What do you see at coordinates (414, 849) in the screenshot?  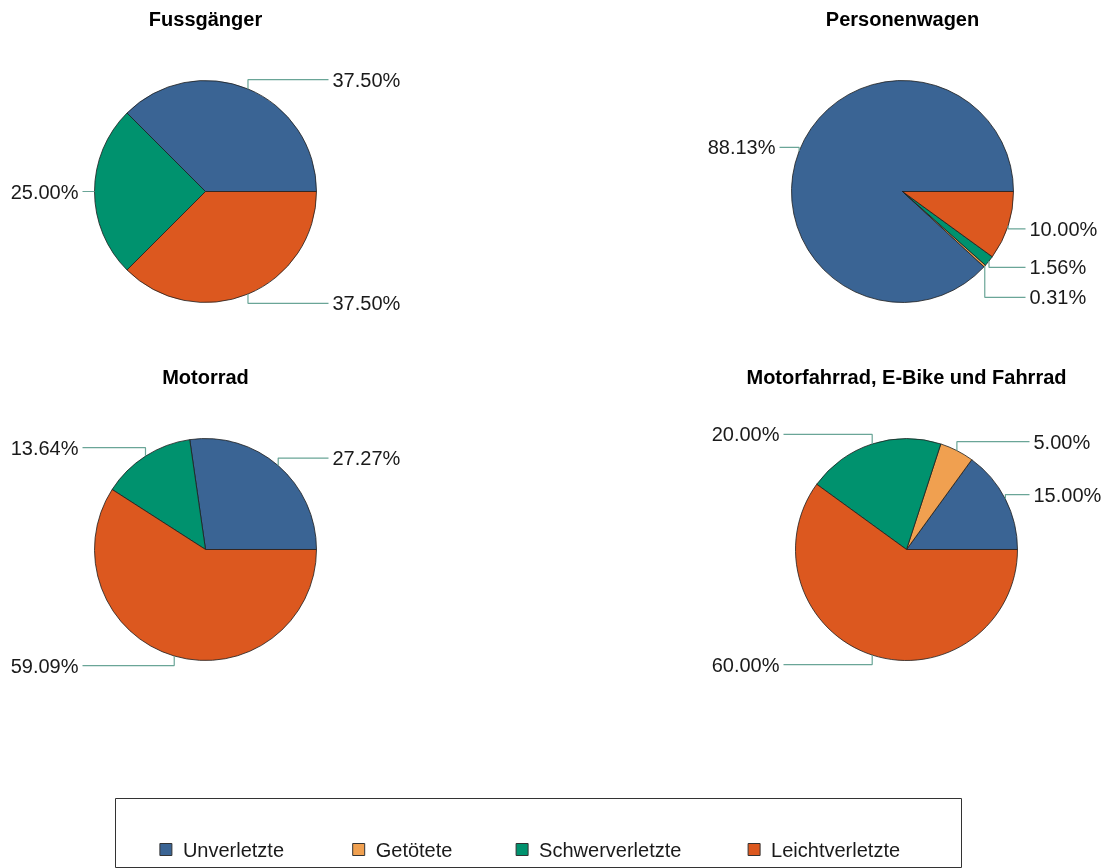 I see `legend-label: Getötete` at bounding box center [414, 849].